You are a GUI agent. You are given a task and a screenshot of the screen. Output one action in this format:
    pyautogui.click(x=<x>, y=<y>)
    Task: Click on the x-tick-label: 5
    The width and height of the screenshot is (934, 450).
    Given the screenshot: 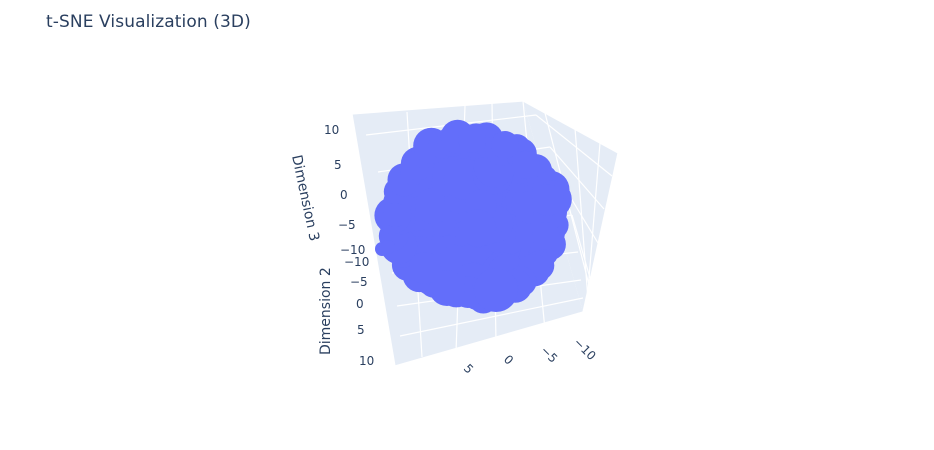 What is the action you would take?
    pyautogui.click(x=468, y=368)
    